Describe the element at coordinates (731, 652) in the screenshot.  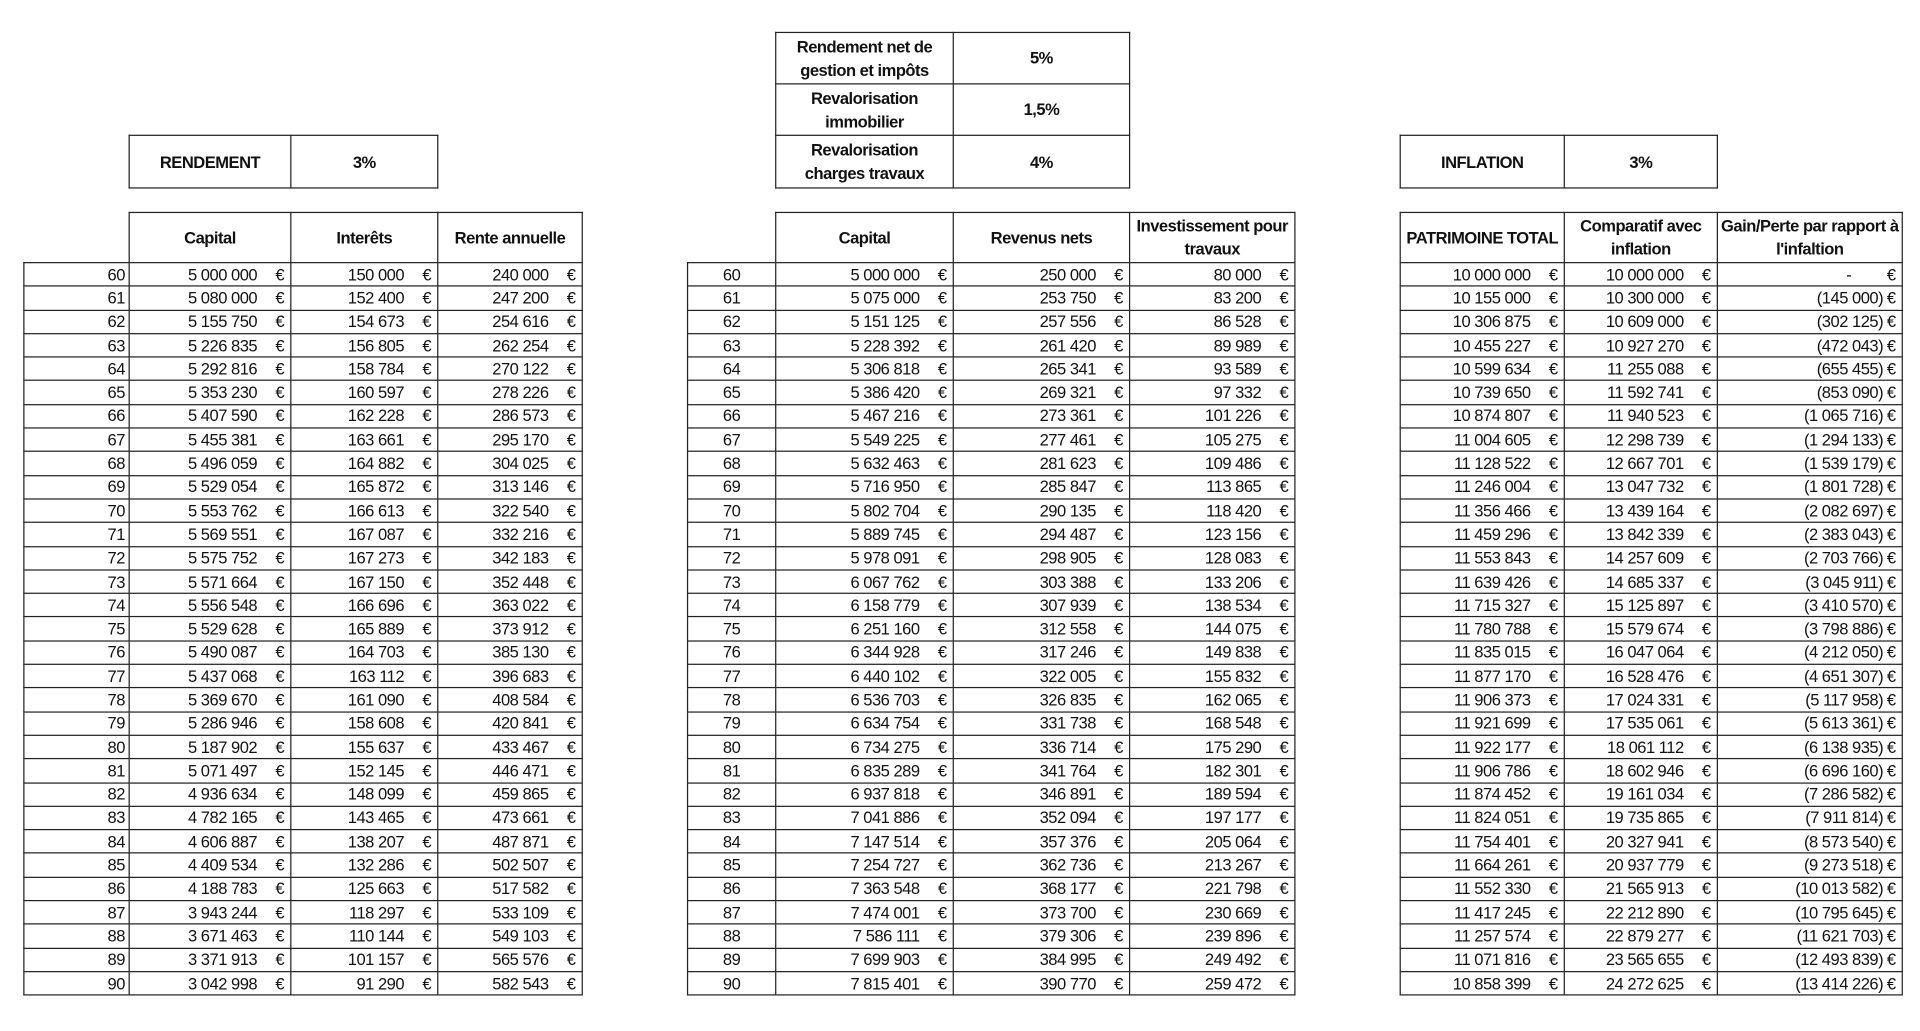
I see `age-cell: 76` at that location.